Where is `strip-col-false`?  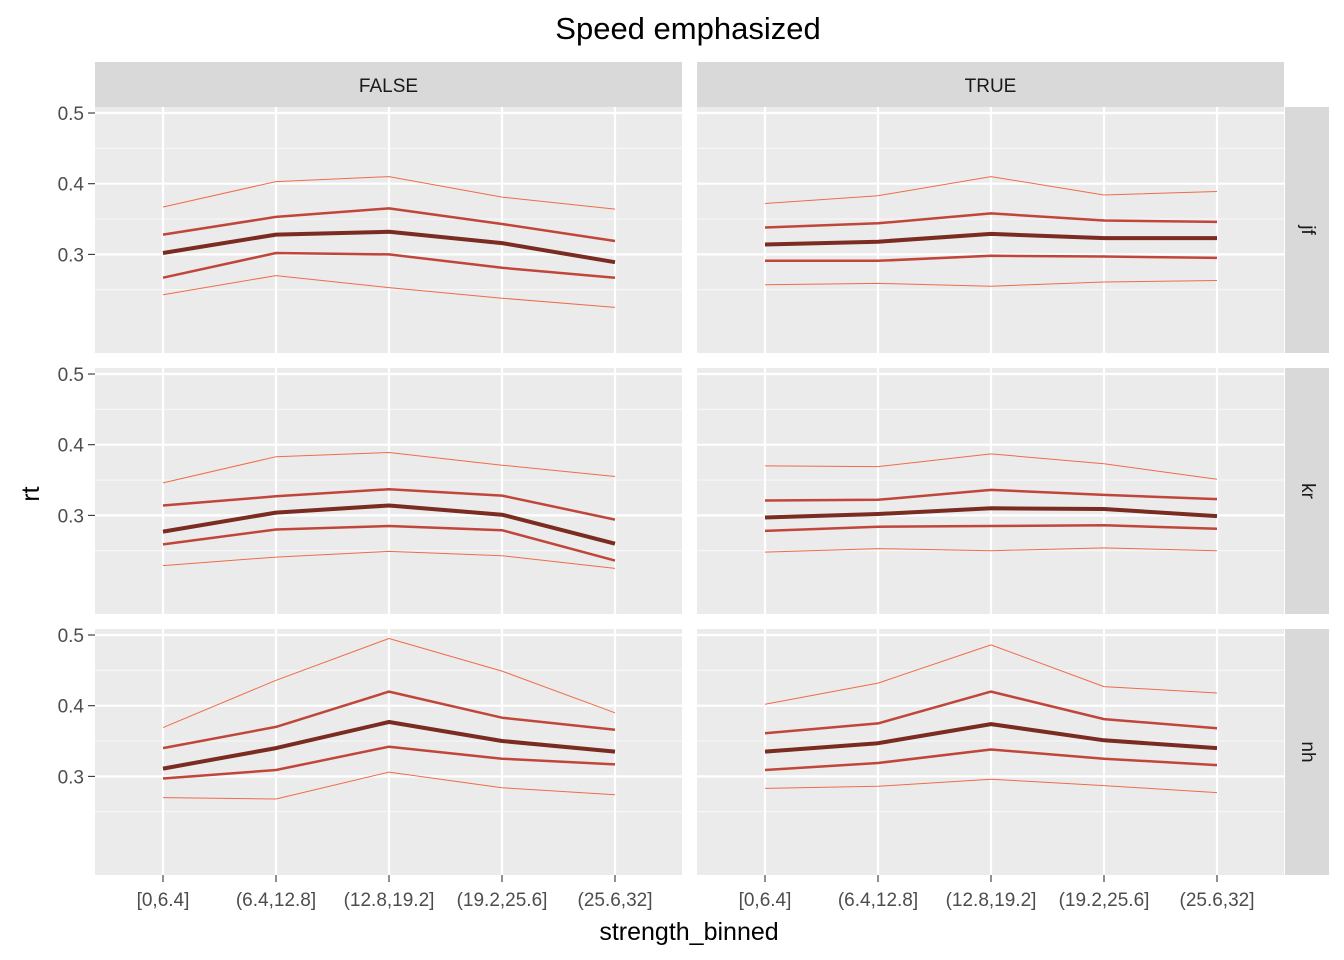 strip-col-false is located at coordinates (388, 84).